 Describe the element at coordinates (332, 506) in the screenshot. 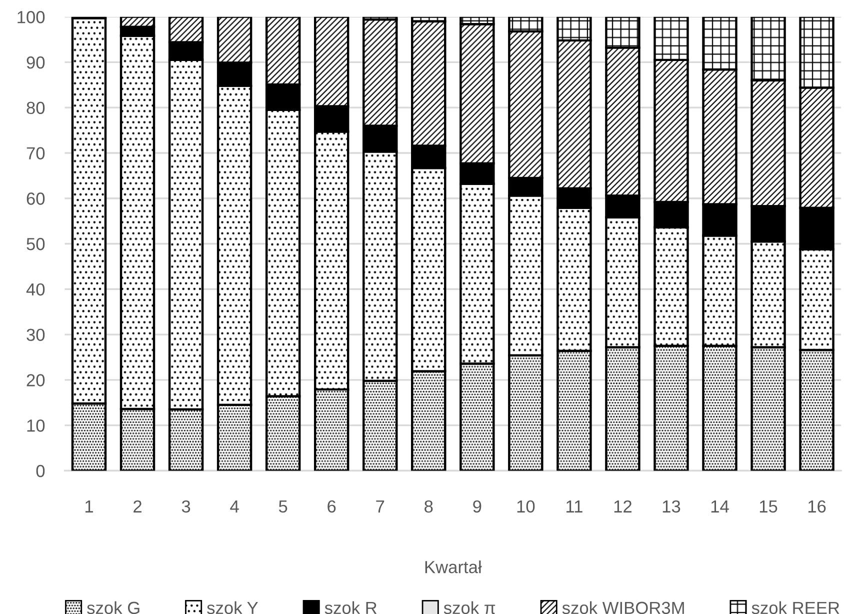

I see `x-tick-label: 6` at that location.